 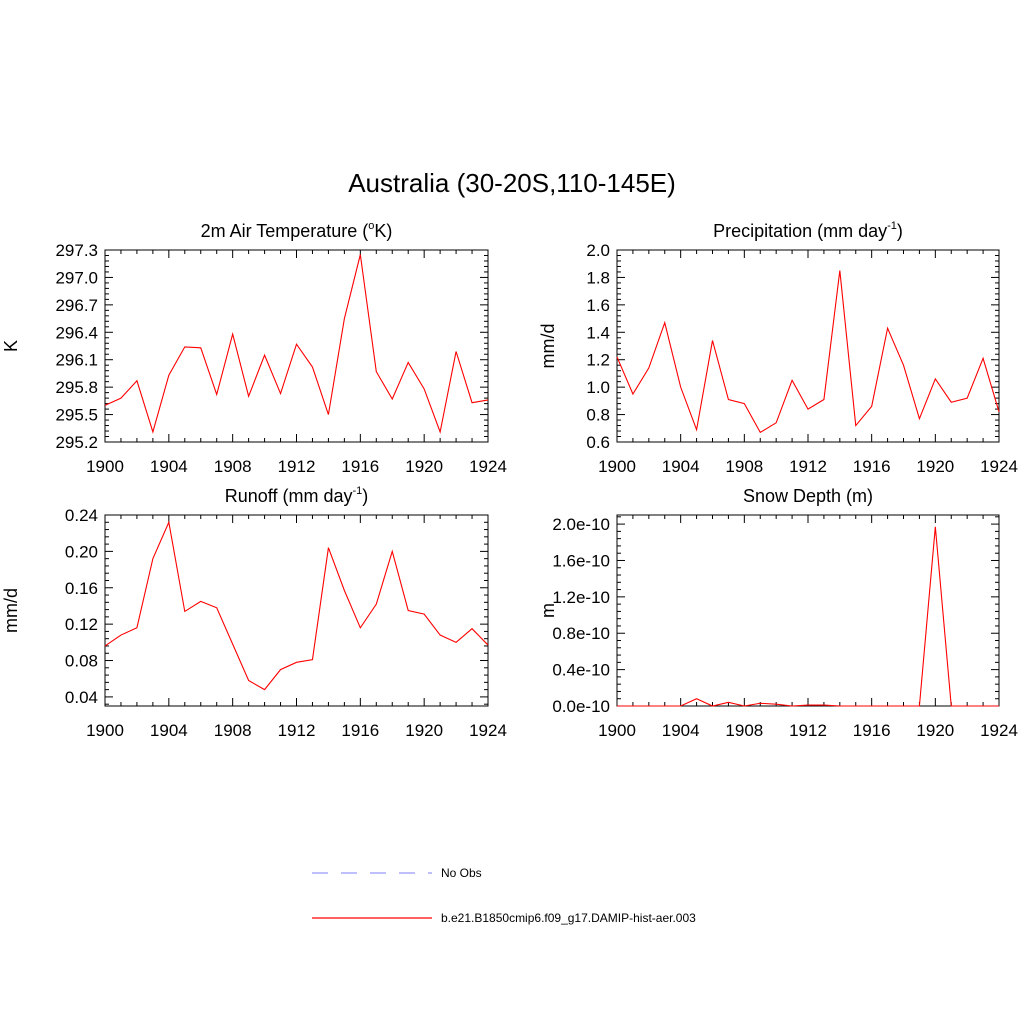 I want to click on y-tick-label: 297.0, so click(x=76, y=277).